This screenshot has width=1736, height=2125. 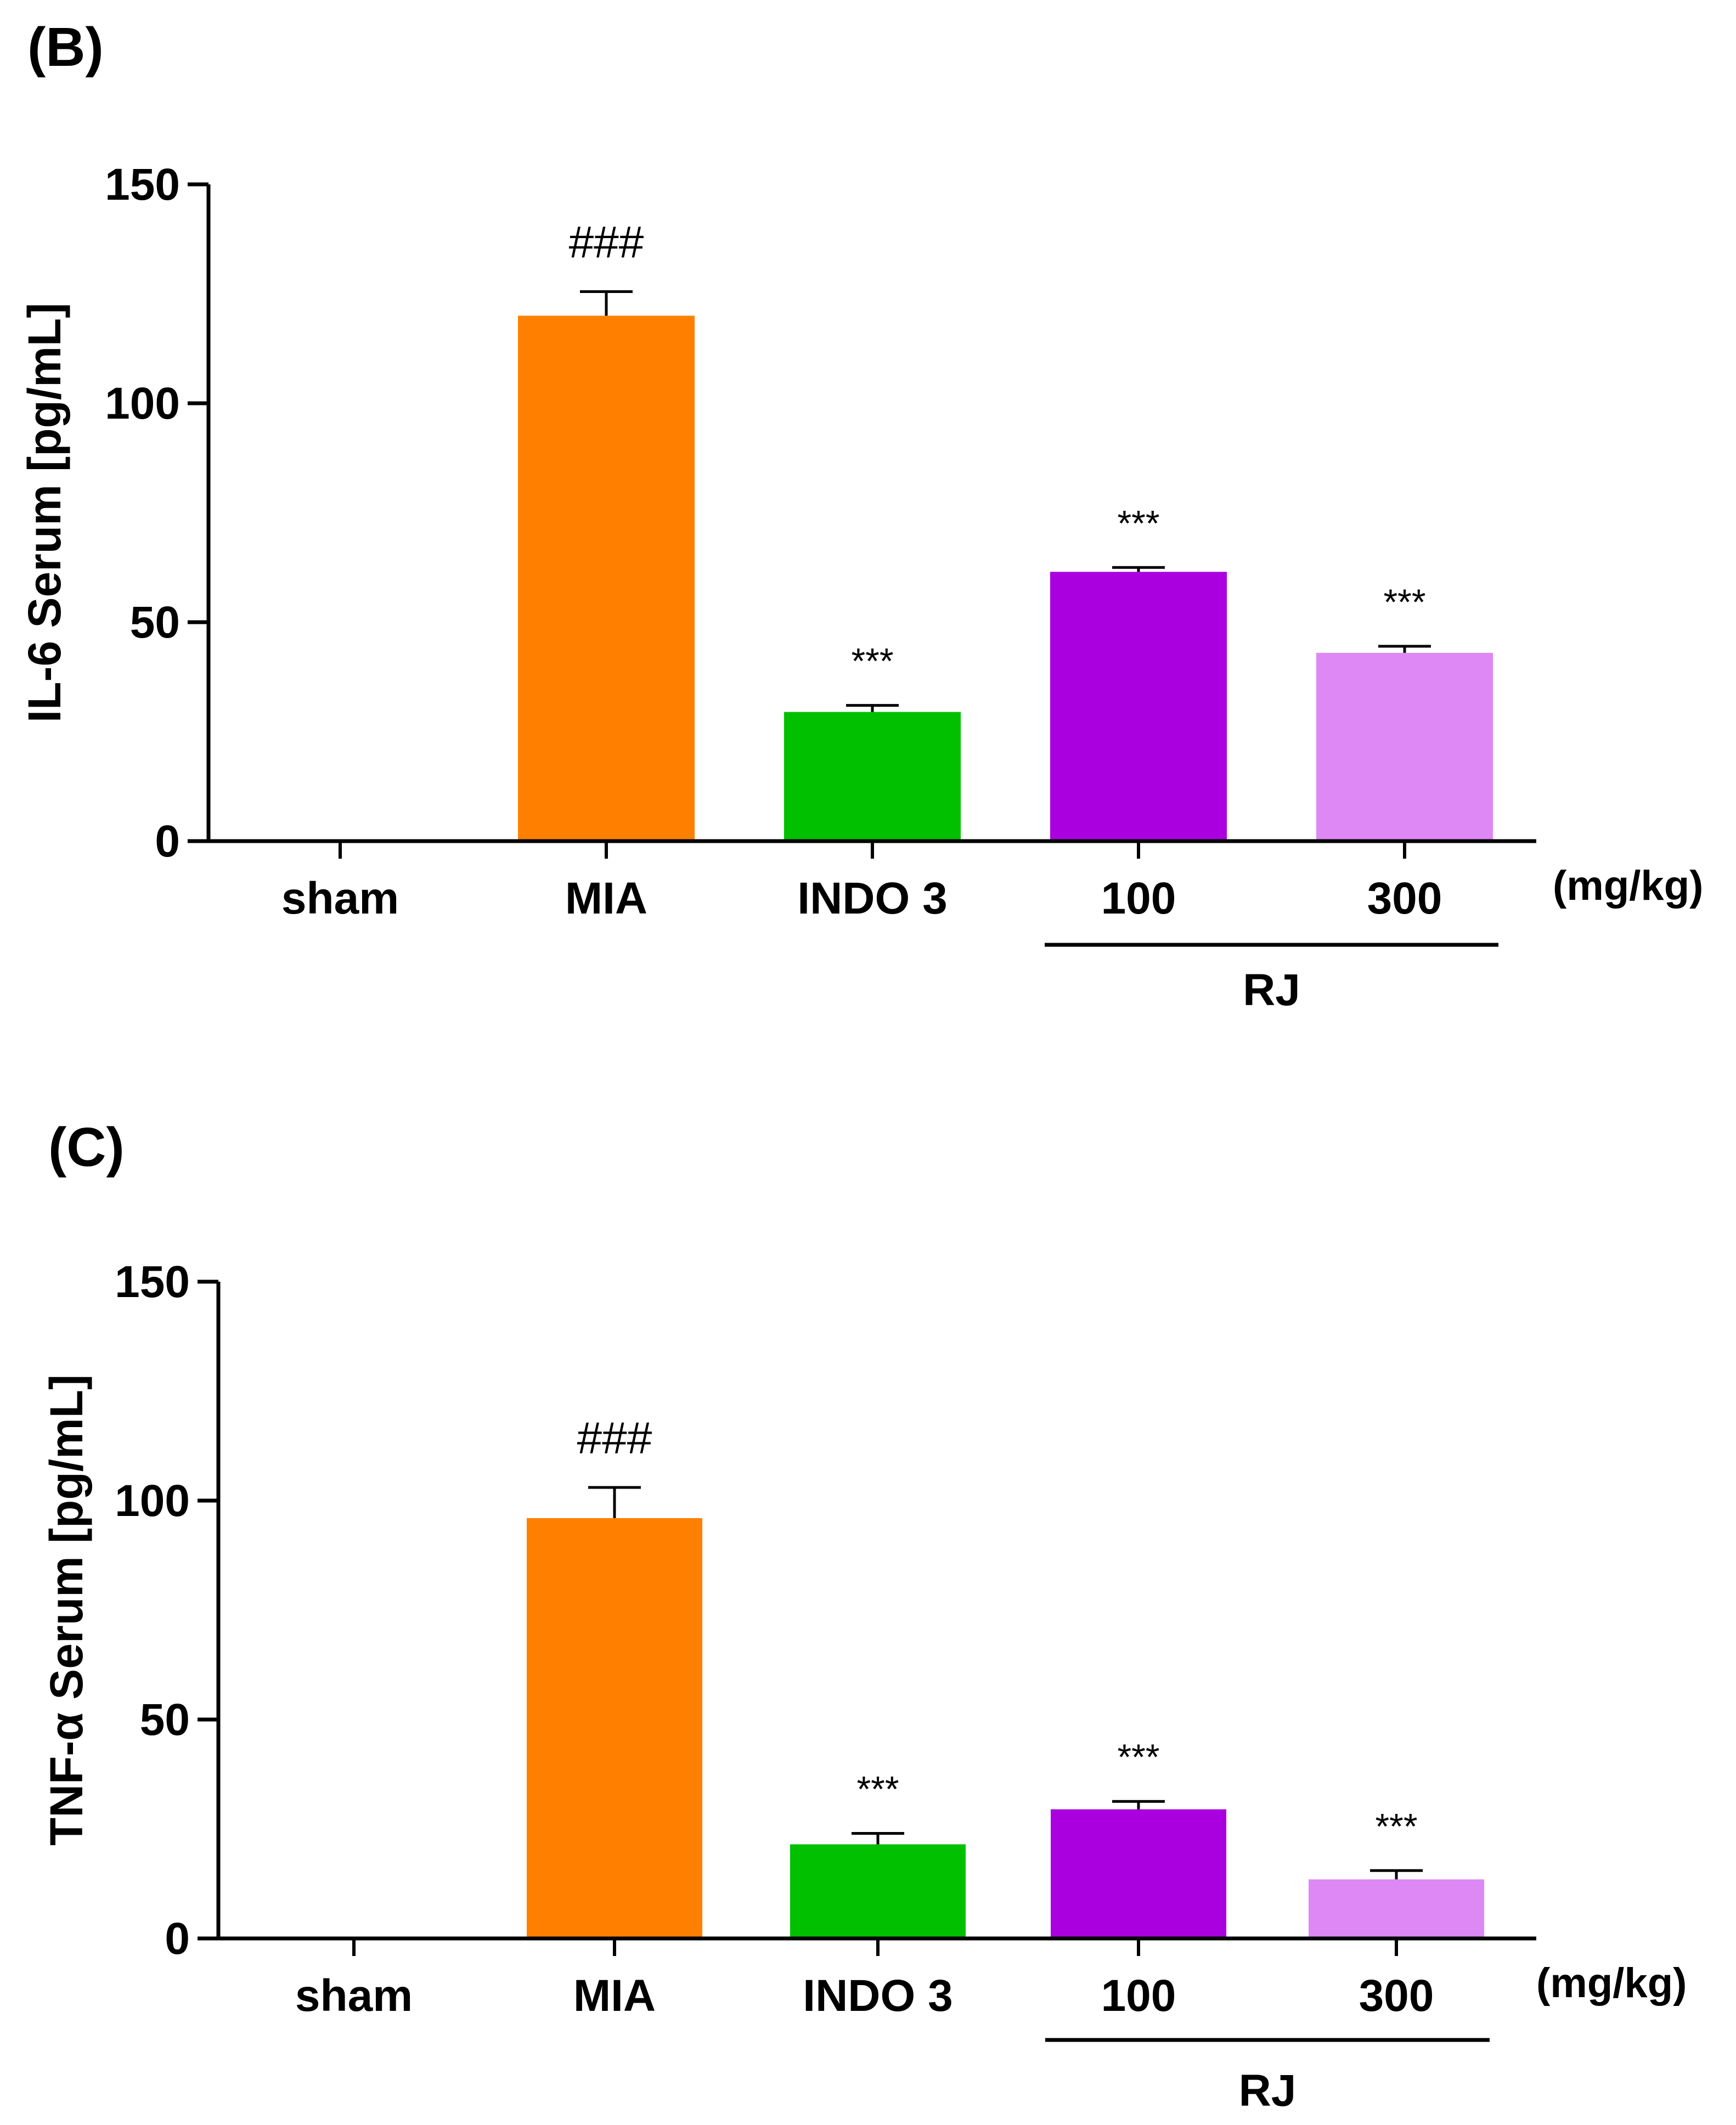 What do you see at coordinates (86, 1147) in the screenshot?
I see `panel-label: (C)` at bounding box center [86, 1147].